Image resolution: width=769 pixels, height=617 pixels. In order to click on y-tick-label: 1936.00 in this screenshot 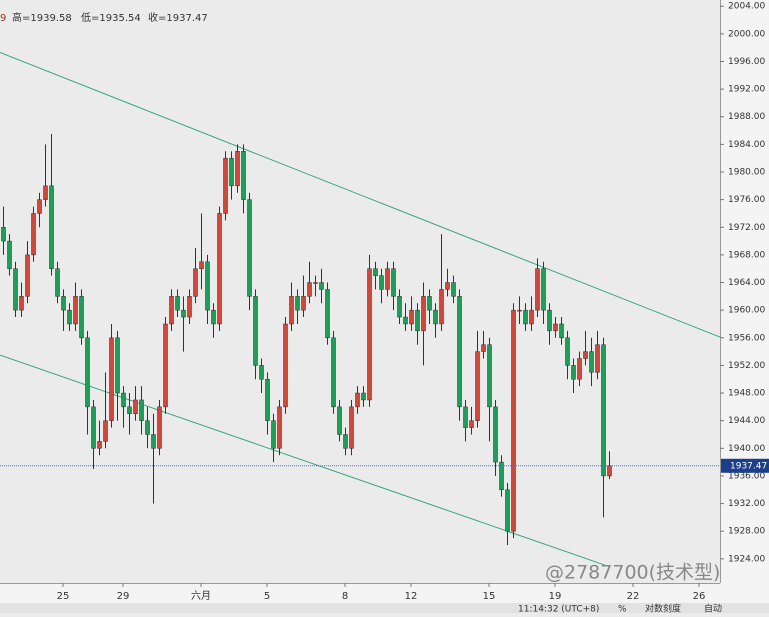, I will do `click(746, 476)`.